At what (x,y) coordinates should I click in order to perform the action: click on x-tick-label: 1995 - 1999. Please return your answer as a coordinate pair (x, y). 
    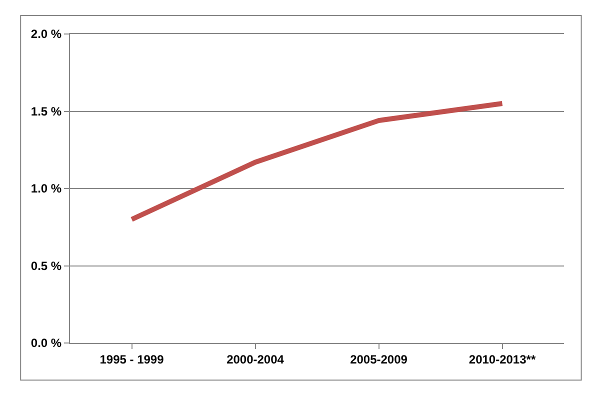
    Looking at the image, I should click on (132, 359).